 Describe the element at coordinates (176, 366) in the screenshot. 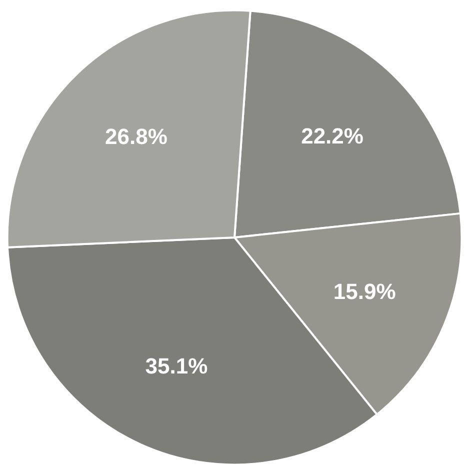

I see `data-label: 35.1%` at that location.